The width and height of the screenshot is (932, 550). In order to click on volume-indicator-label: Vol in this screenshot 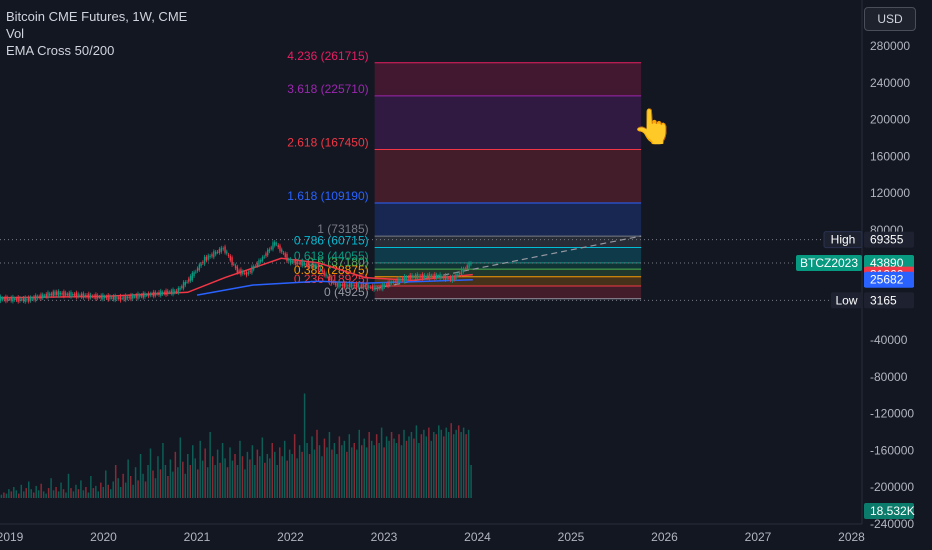, I will do `click(15, 33)`.